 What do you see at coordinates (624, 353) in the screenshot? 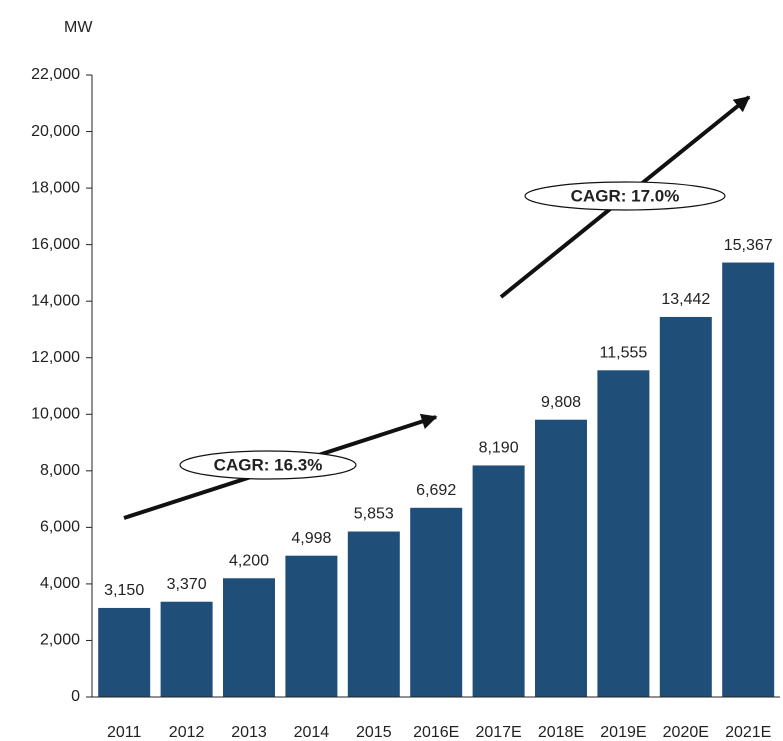
I see `value-label: 11,555` at bounding box center [624, 353].